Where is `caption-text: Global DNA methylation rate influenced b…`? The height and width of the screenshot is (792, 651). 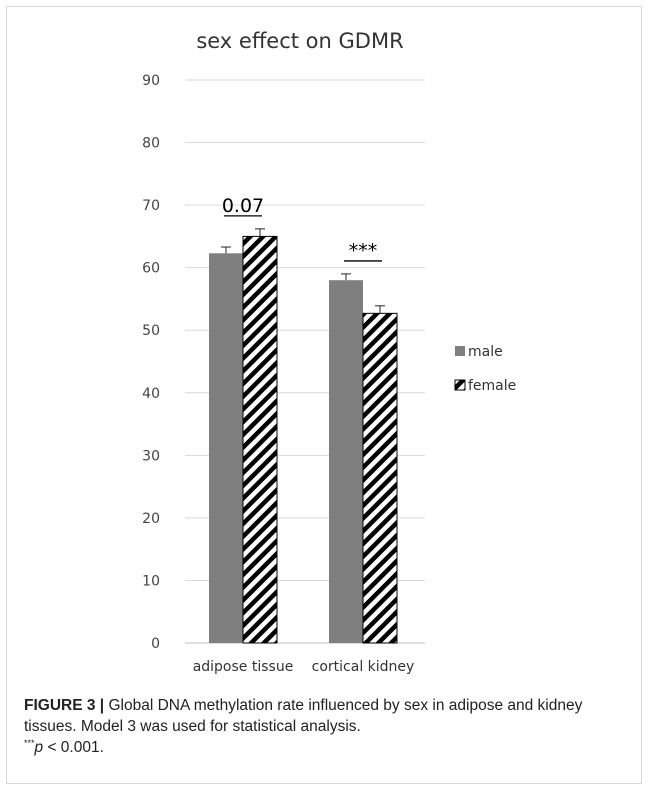
caption-text: Global DNA methylation rate influenced b… is located at coordinates (303, 716).